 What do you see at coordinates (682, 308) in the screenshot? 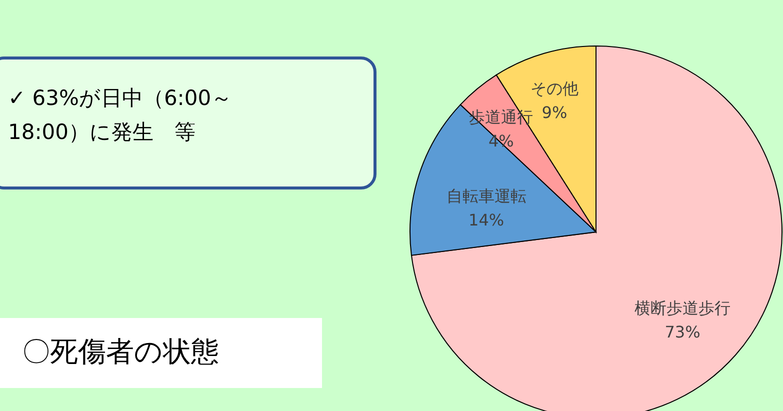
I see `slice-label: 横断歩道歩行` at bounding box center [682, 308].